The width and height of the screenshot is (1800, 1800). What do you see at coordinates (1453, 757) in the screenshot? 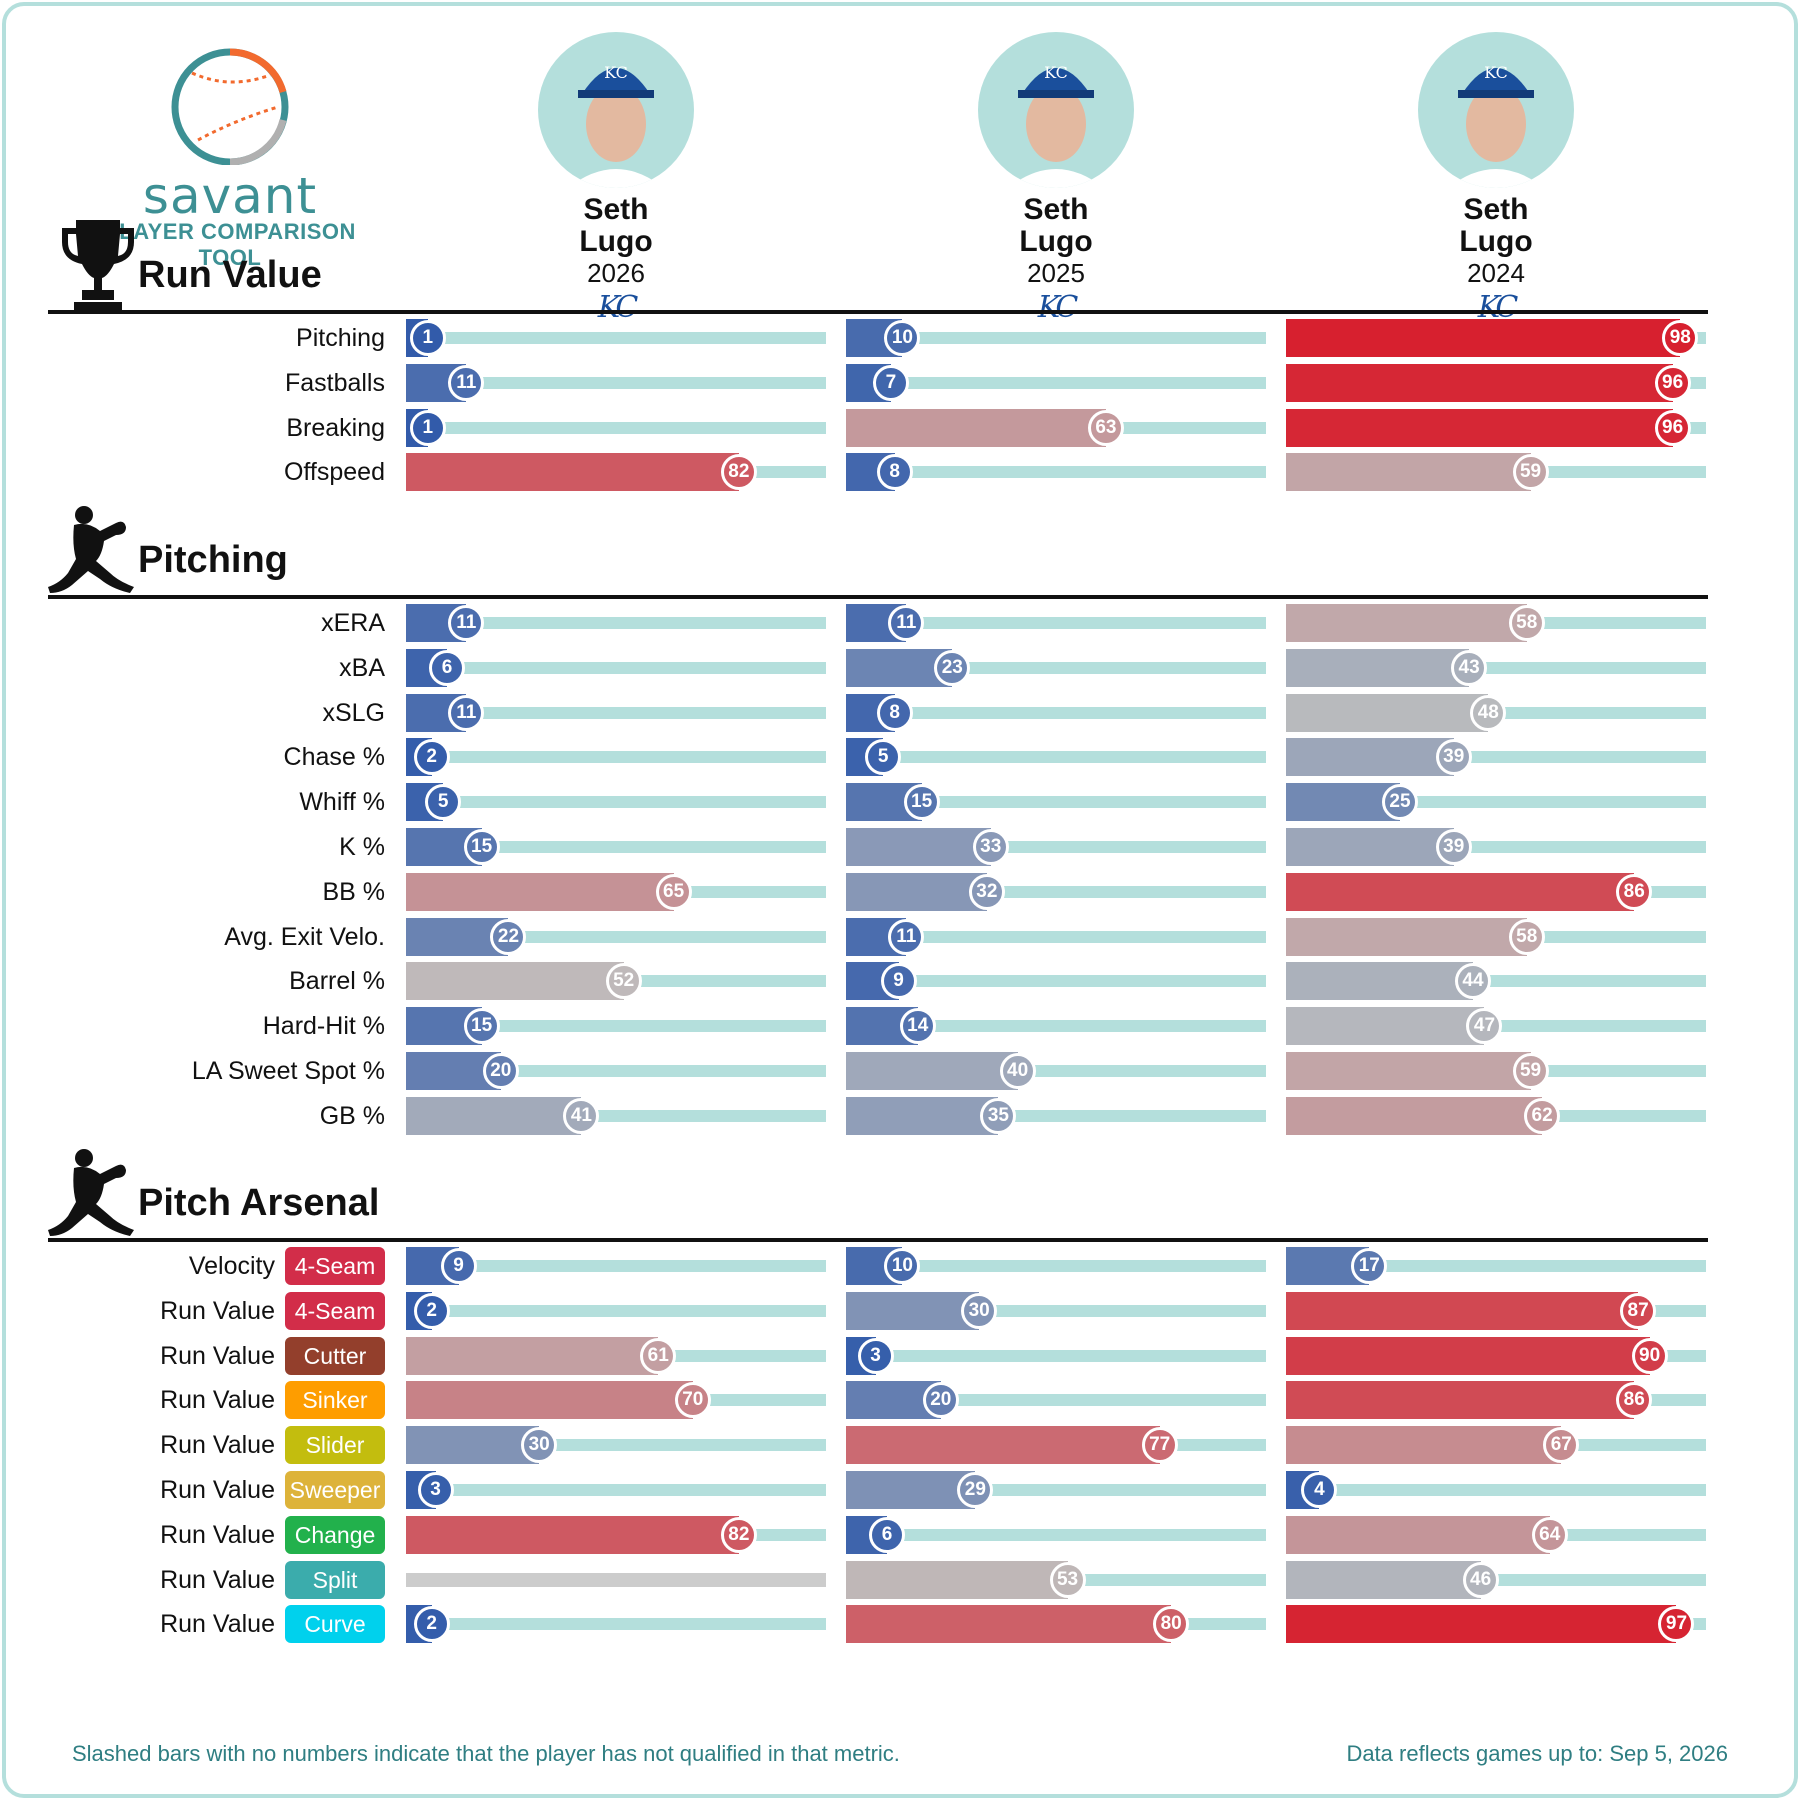
I see `percentile-value-label: 39` at bounding box center [1453, 757].